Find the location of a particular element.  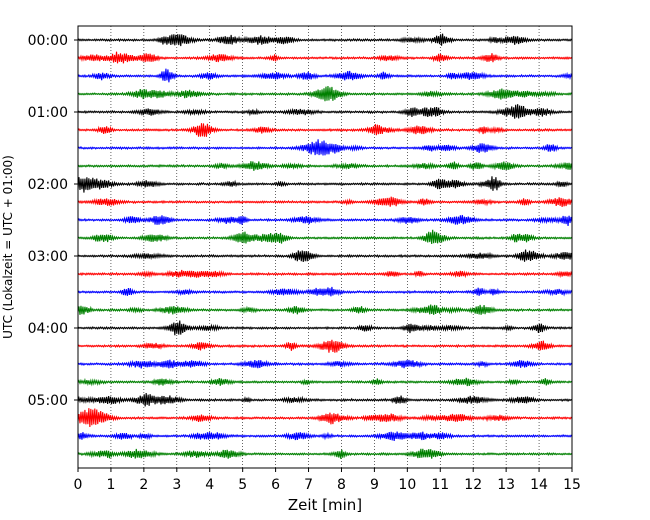

y-axis-label: UTC (Lokalzeit = UTC + 01:00) is located at coordinates (8, 247).